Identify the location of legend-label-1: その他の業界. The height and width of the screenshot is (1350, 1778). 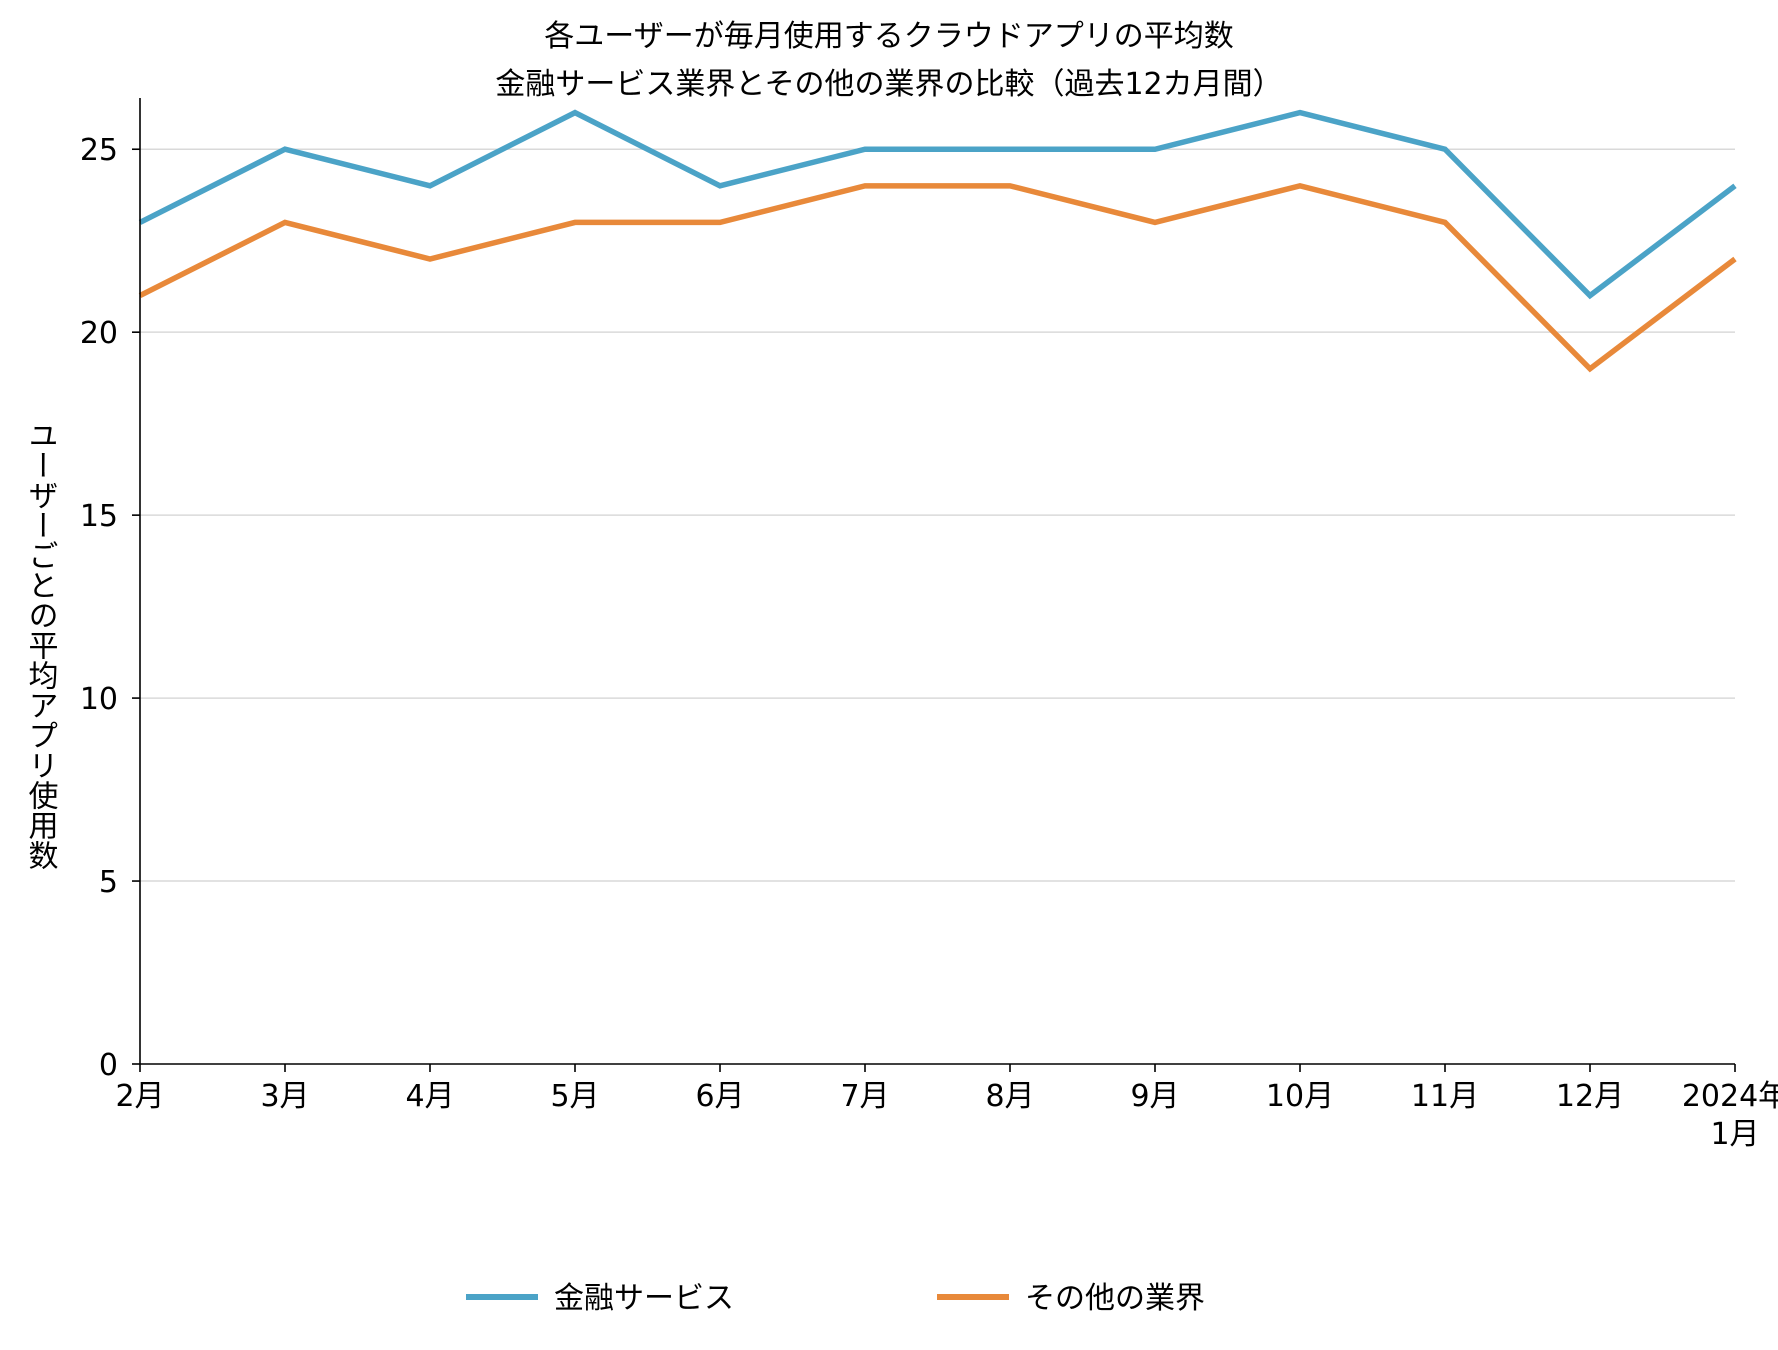
(1115, 1298).